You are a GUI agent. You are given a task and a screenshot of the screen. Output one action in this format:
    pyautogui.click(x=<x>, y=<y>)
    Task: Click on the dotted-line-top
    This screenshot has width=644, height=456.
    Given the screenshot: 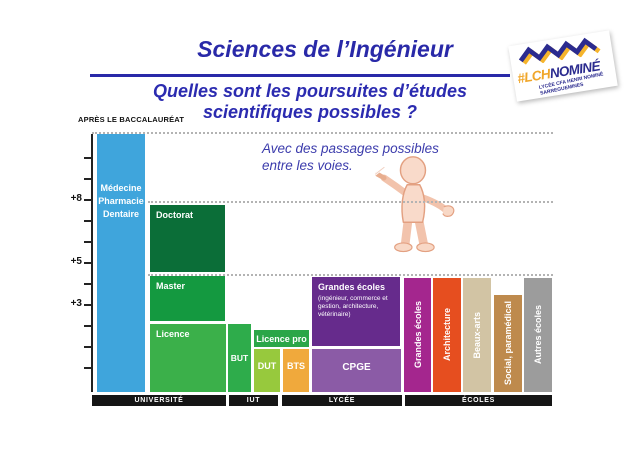 What is the action you would take?
    pyautogui.click(x=322, y=133)
    